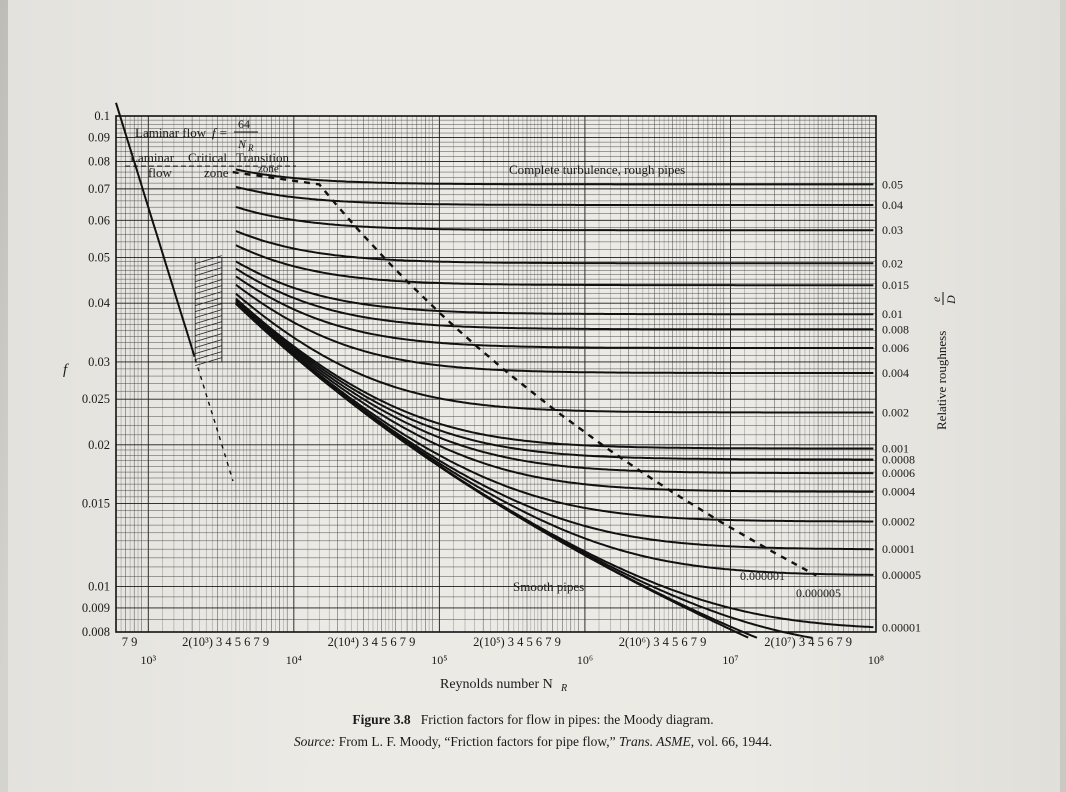 The height and width of the screenshot is (792, 1066). I want to click on y-tick-label: 0.02, so click(99, 445).